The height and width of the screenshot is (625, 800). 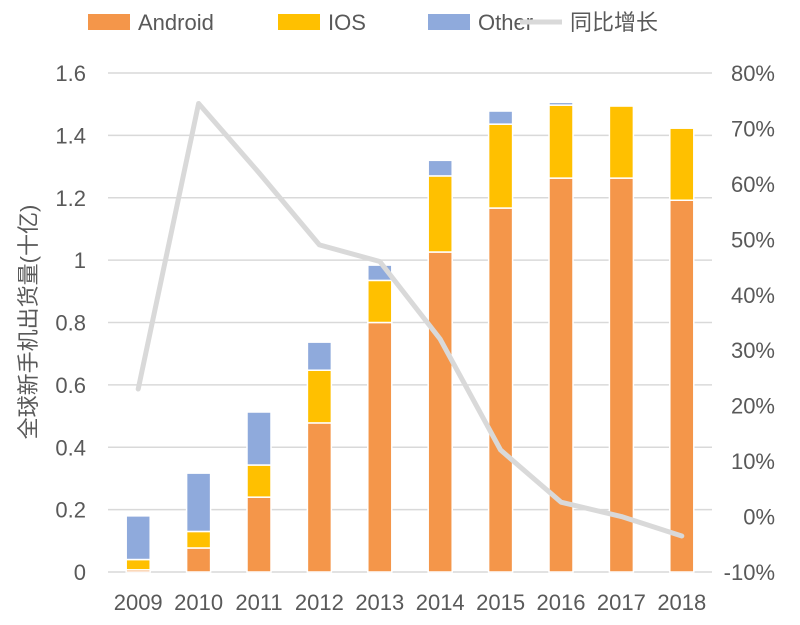 What do you see at coordinates (682, 164) in the screenshot?
I see `bar-ios-2018` at bounding box center [682, 164].